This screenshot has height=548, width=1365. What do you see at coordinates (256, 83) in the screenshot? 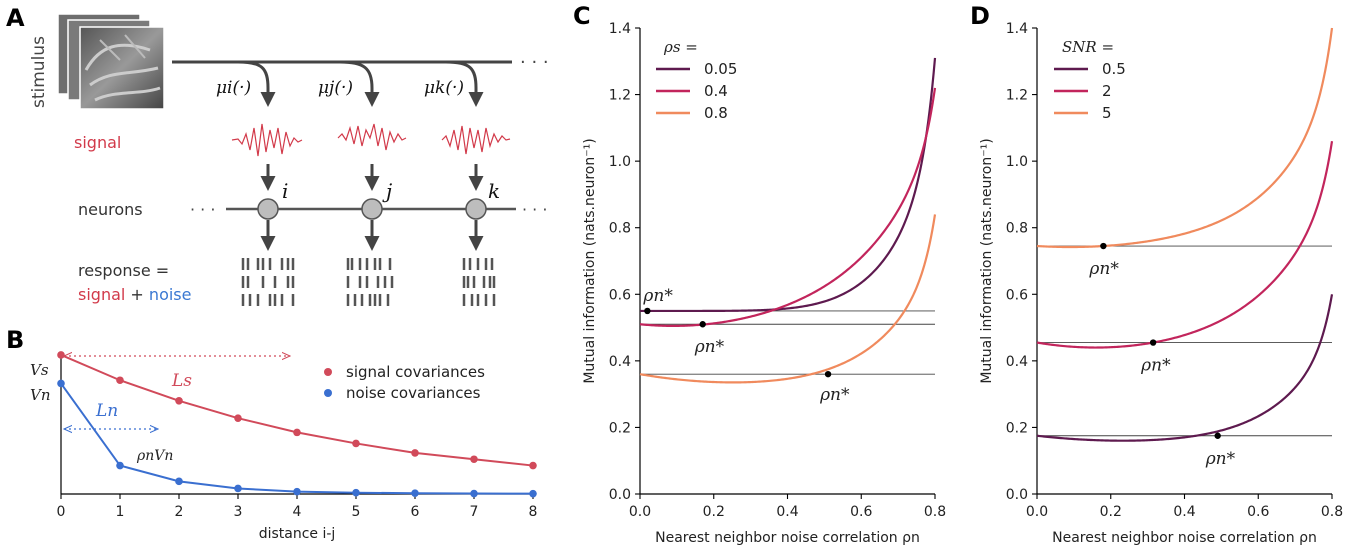
I see `mu-i-arrow` at bounding box center [256, 83].